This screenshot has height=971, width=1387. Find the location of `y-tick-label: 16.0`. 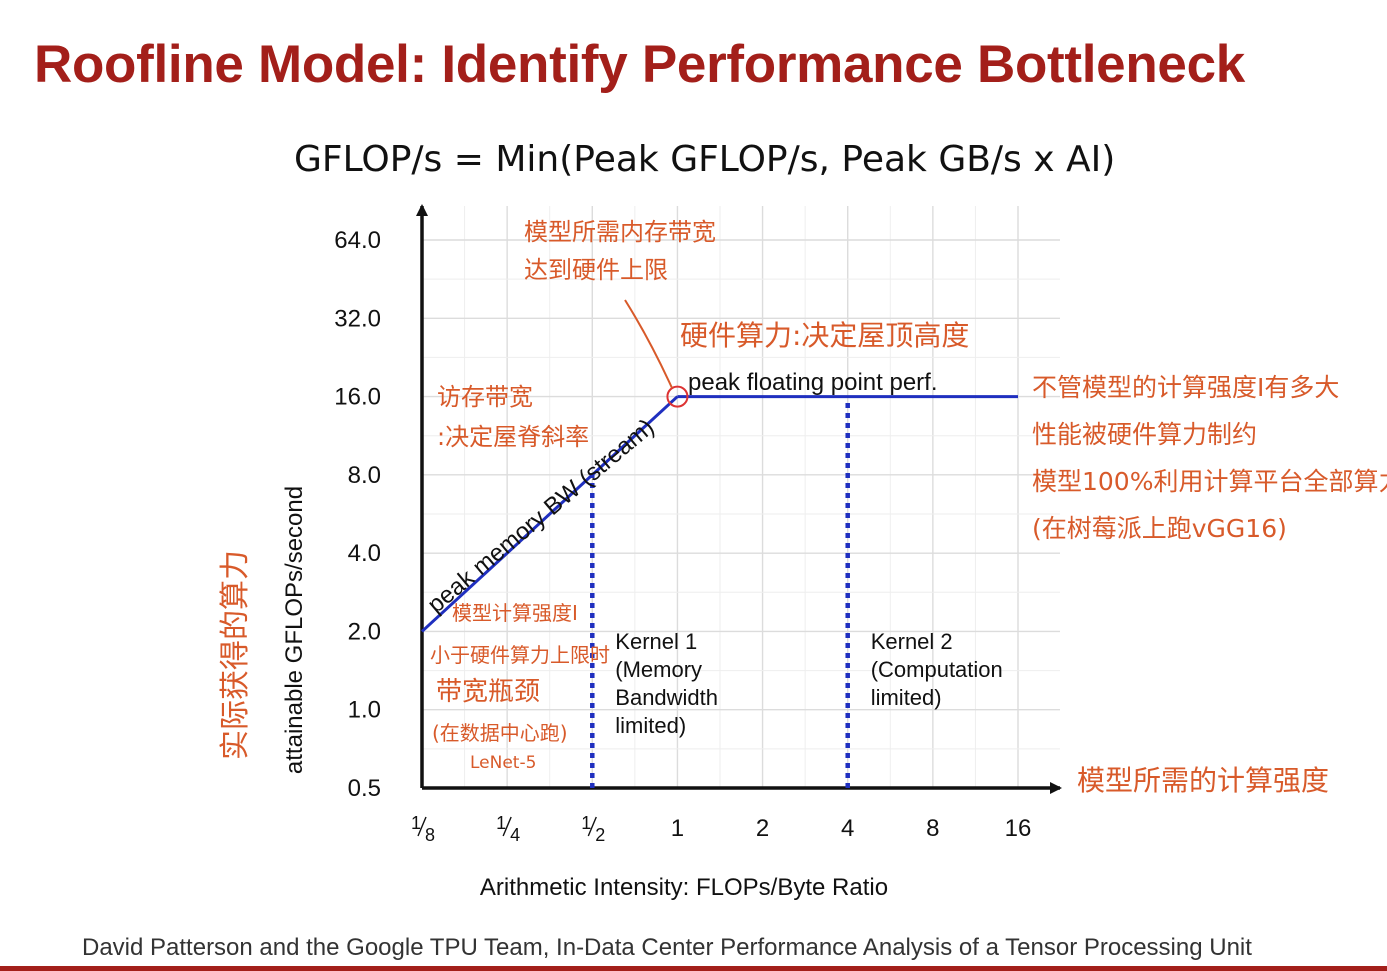

y-tick-label: 16.0 is located at coordinates (357, 397).